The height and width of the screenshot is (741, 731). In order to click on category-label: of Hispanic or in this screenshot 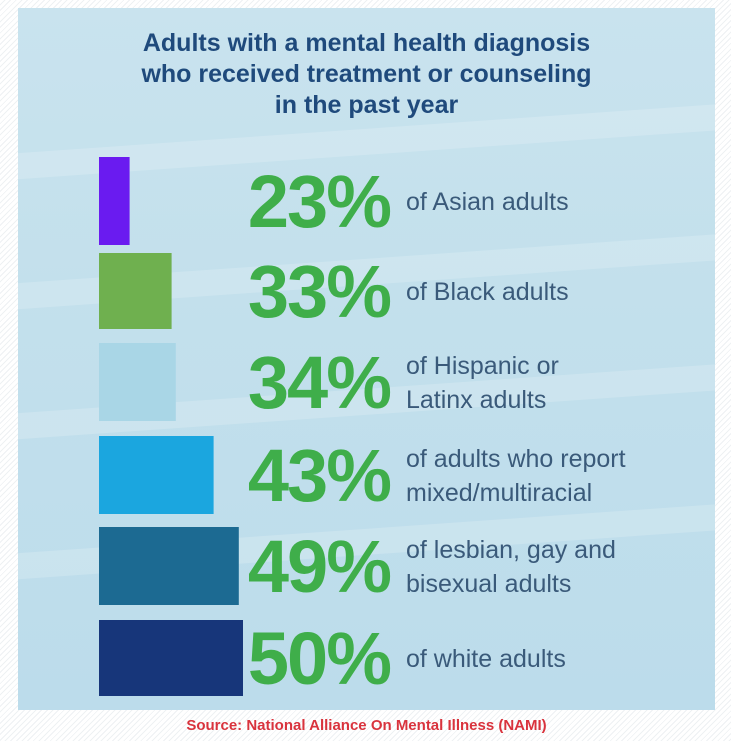, I will do `click(482, 366)`.